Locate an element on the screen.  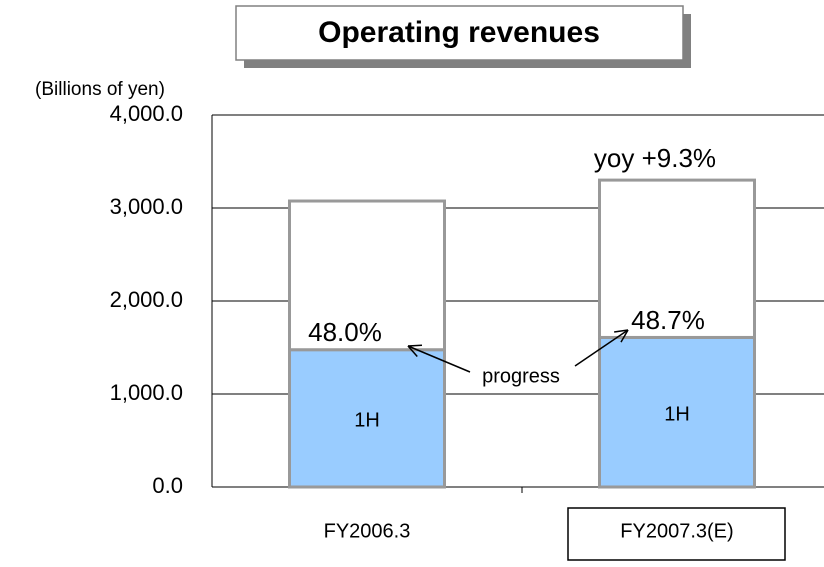
chart-title: Operating revenues is located at coordinates (459, 32).